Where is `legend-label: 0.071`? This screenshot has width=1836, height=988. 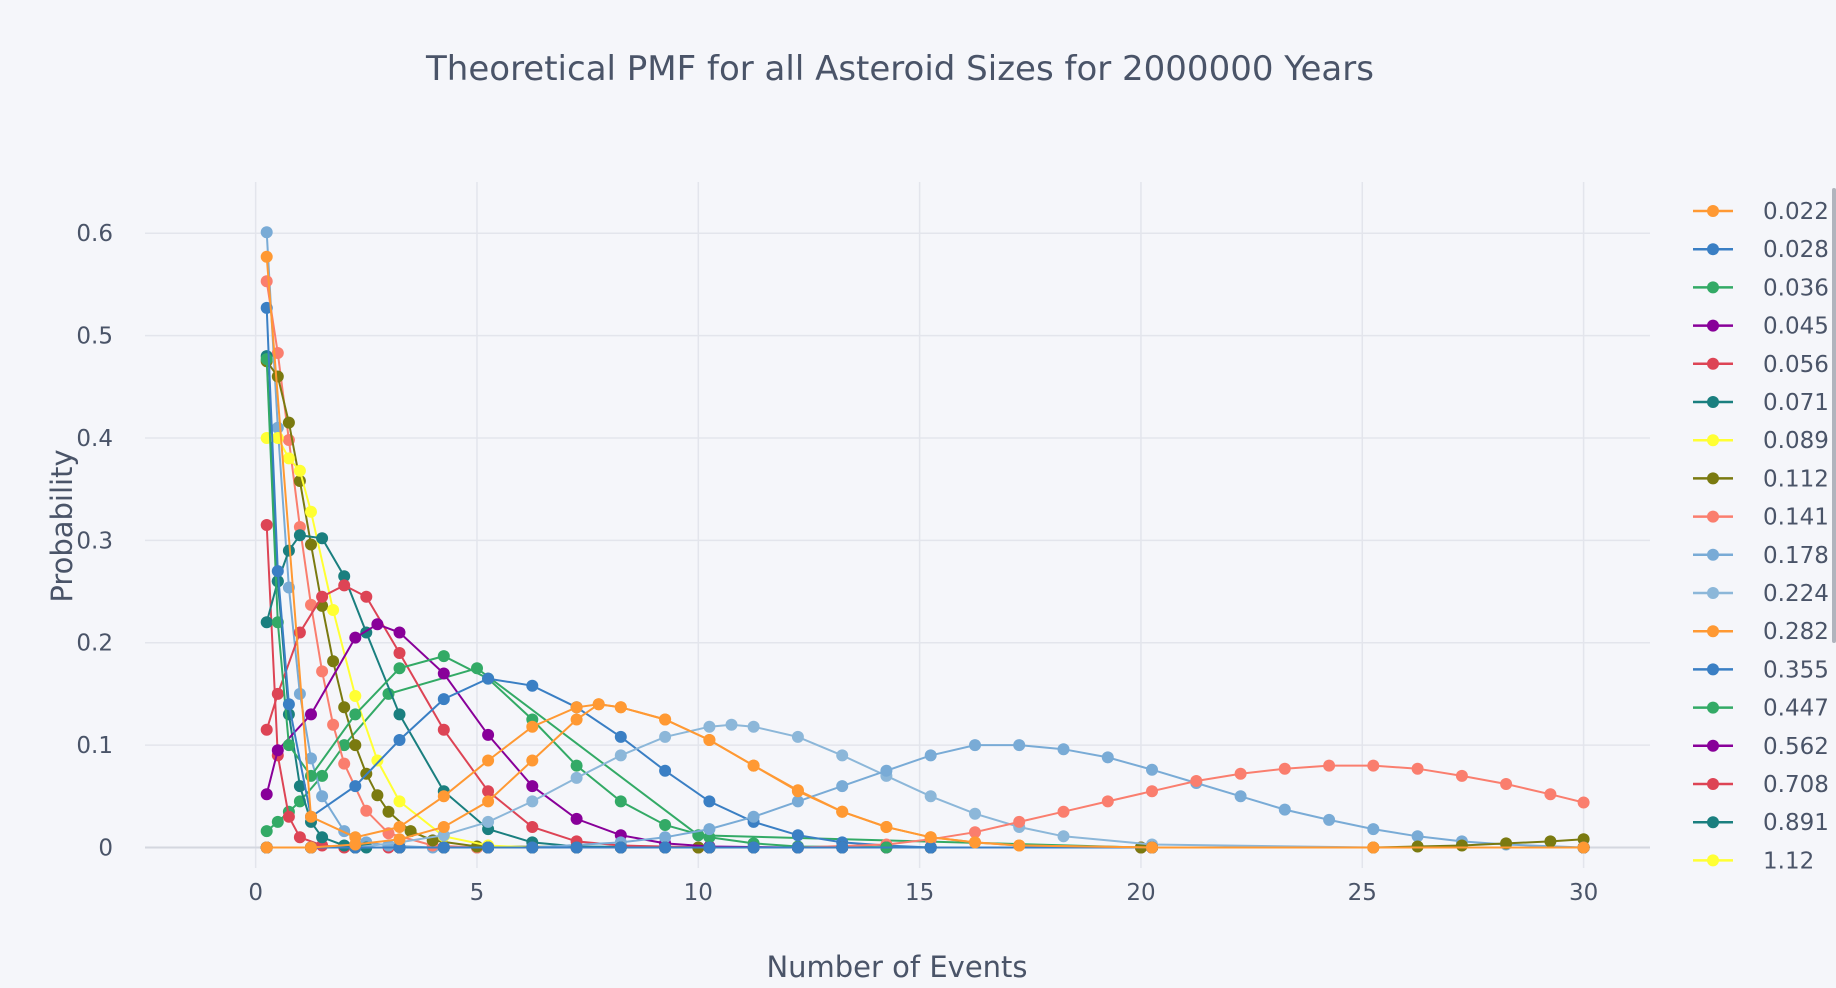
legend-label: 0.071 is located at coordinates (1796, 403).